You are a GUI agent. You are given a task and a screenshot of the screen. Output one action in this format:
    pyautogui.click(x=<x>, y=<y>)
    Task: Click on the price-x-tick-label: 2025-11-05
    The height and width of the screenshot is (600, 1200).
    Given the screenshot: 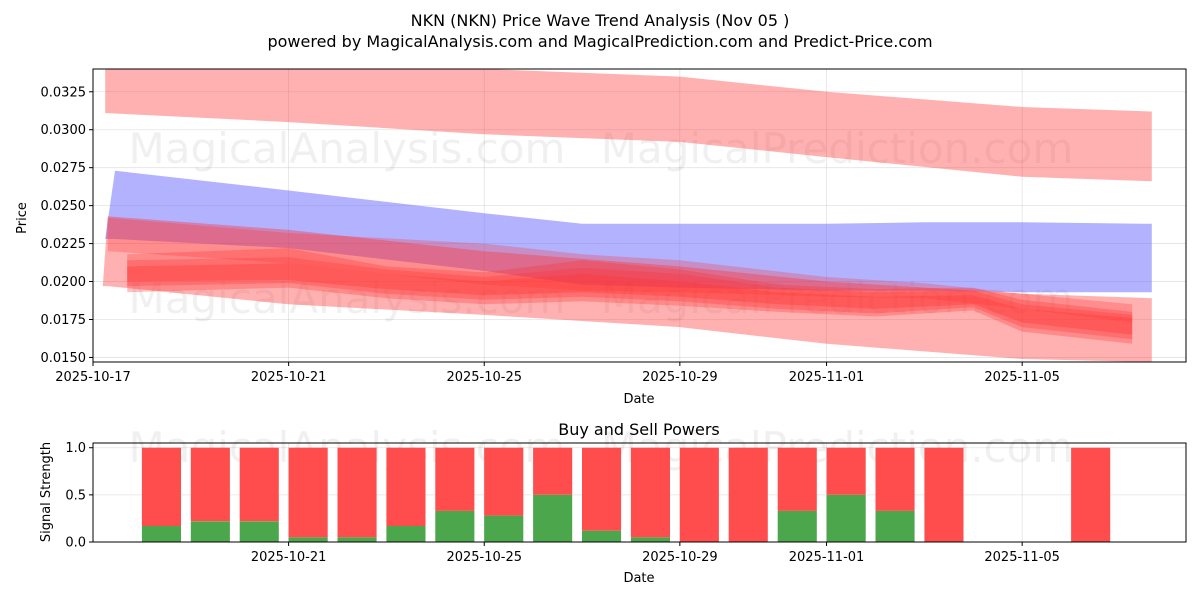 What is the action you would take?
    pyautogui.click(x=1022, y=377)
    